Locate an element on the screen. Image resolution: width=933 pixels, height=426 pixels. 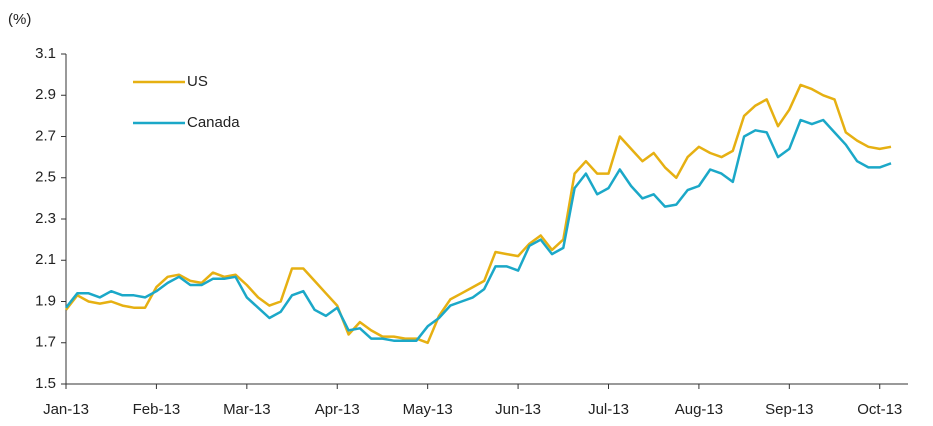
y-tick-label: 2.5 is located at coordinates (45, 177).